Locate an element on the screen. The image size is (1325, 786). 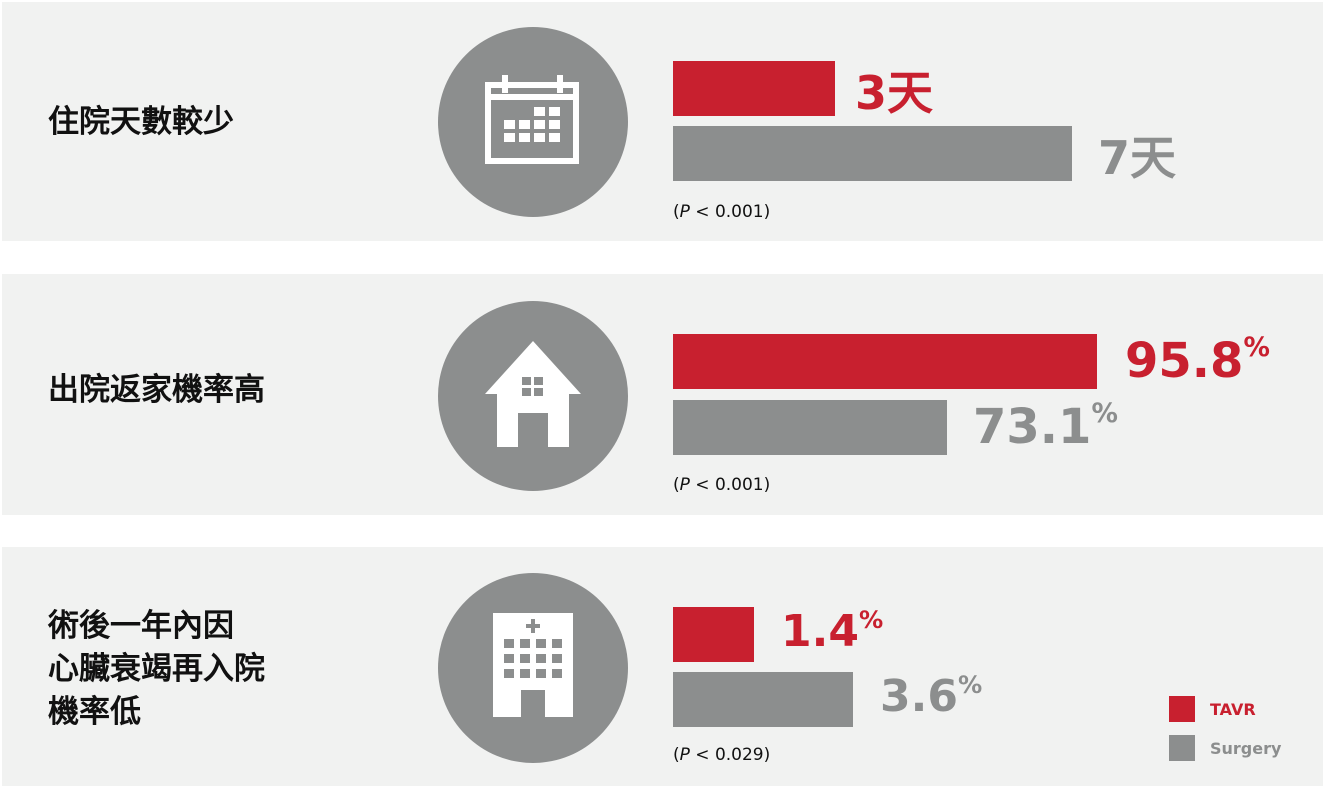
legend-label-tavr: TAVR is located at coordinates (1233, 709).